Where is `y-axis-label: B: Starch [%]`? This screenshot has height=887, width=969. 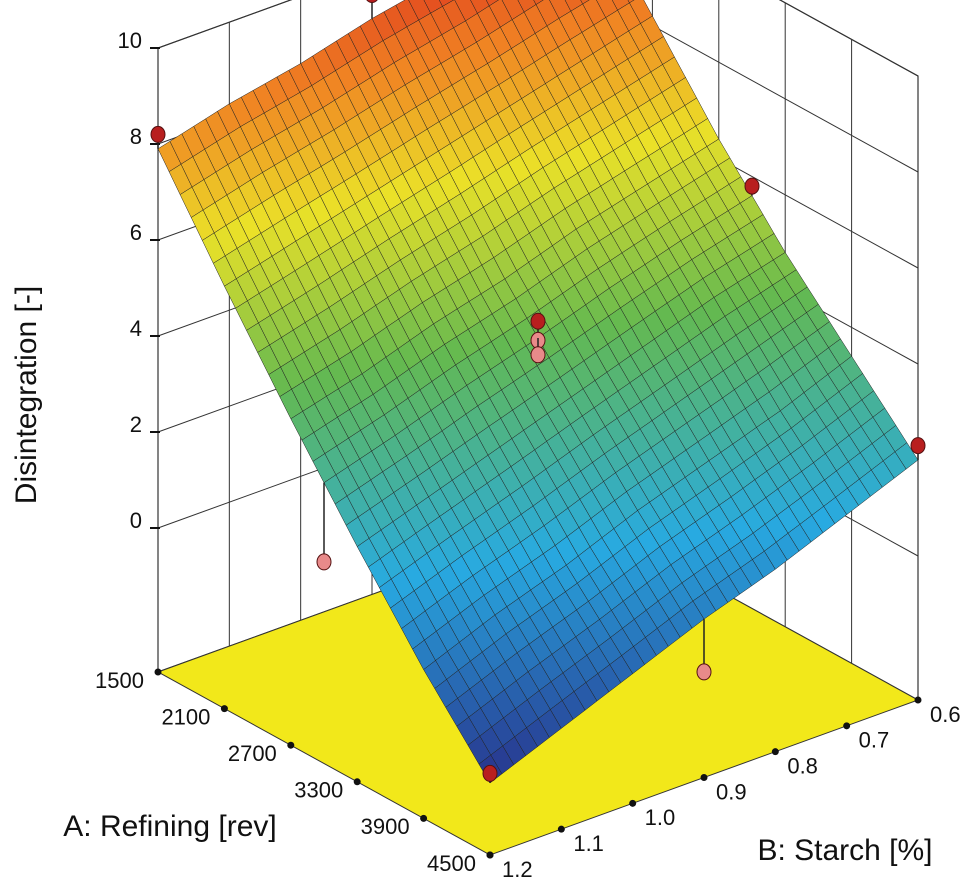
y-axis-label: B: Starch [%] is located at coordinates (844, 850).